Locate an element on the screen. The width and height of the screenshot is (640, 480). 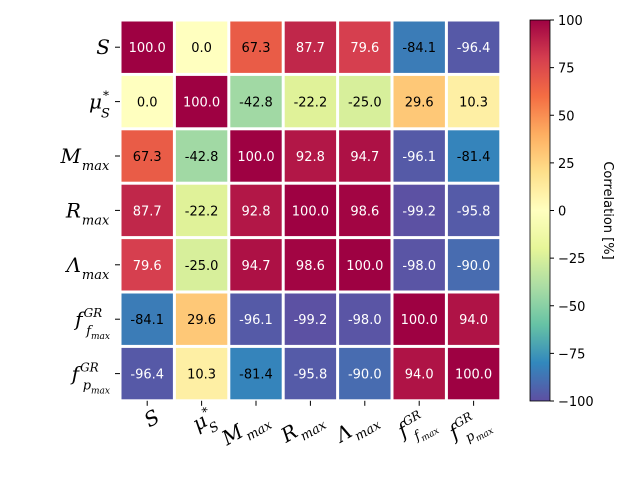
cell-value-label-r1-c2: -42.8 is located at coordinates (256, 103).